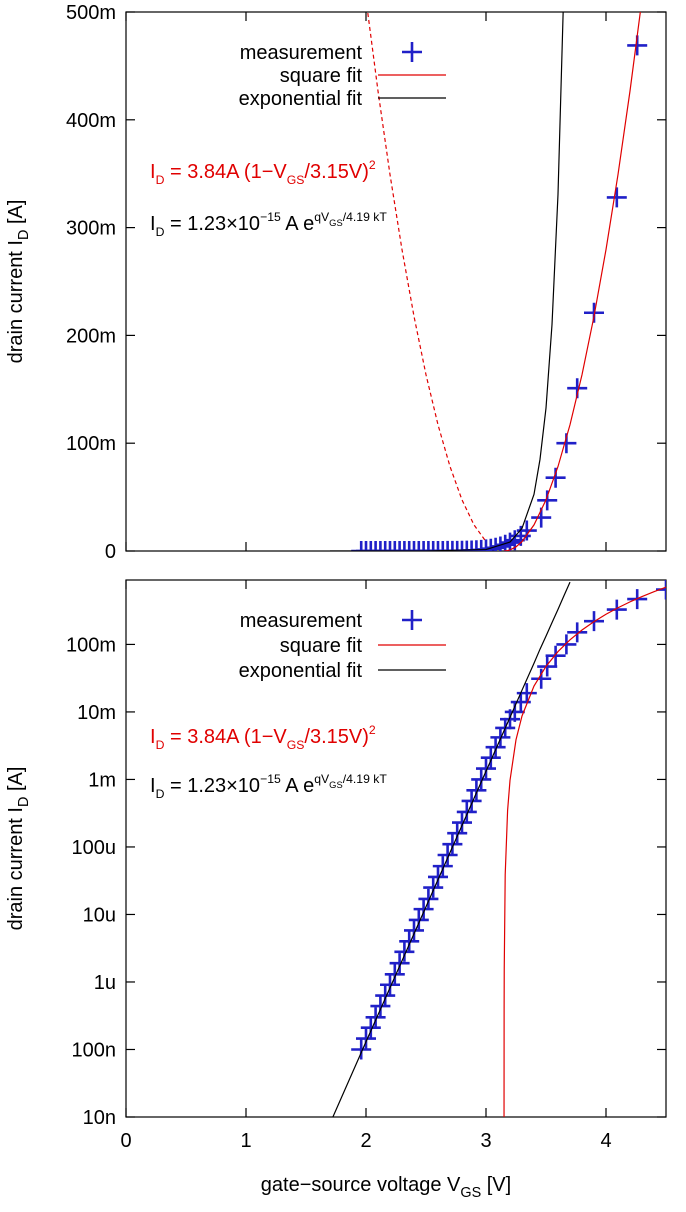 The width and height of the screenshot is (686, 1212). Describe the element at coordinates (96, 713) in the screenshot. I see `y-tick-label: 10m` at that location.